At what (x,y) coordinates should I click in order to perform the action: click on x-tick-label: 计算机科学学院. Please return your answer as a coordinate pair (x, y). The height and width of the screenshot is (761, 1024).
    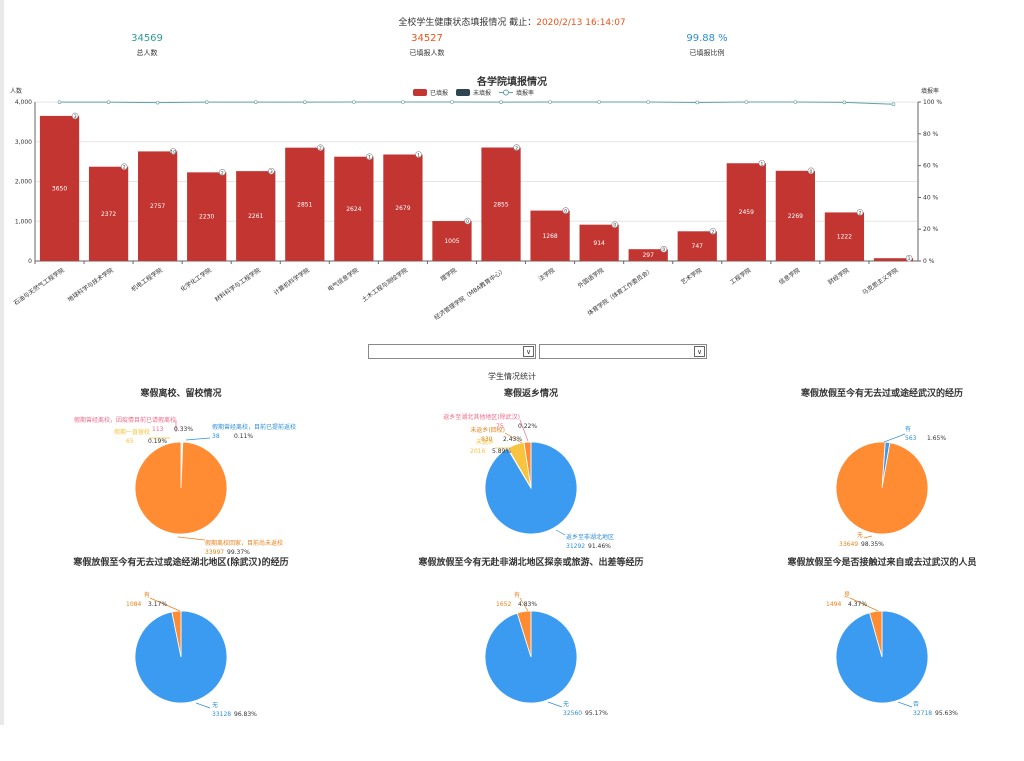
    Looking at the image, I should click on (291, 281).